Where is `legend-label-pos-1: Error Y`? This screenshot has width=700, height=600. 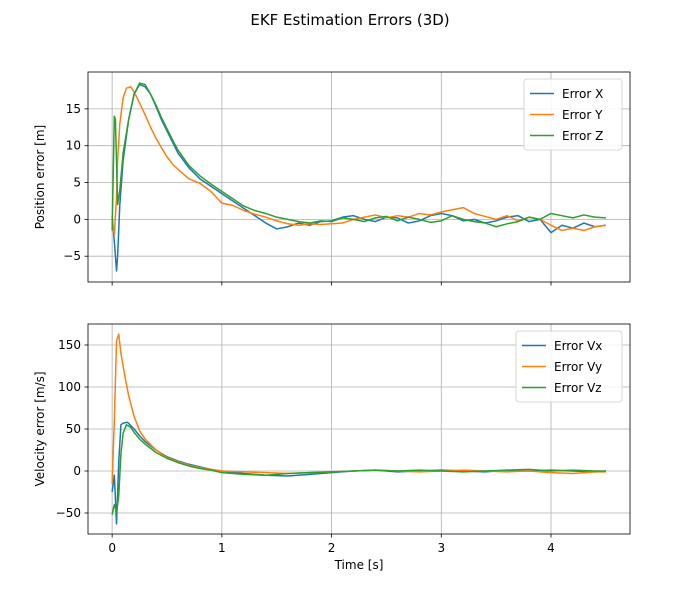 legend-label-pos-1: Error Y is located at coordinates (582, 115).